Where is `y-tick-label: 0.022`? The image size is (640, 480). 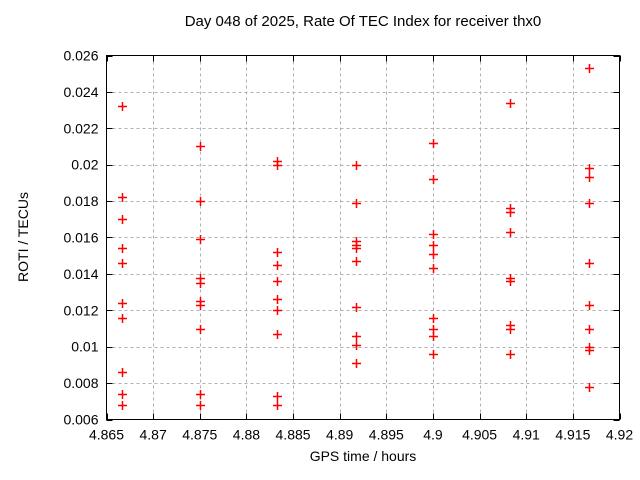 y-tick-label: 0.022 is located at coordinates (80, 128).